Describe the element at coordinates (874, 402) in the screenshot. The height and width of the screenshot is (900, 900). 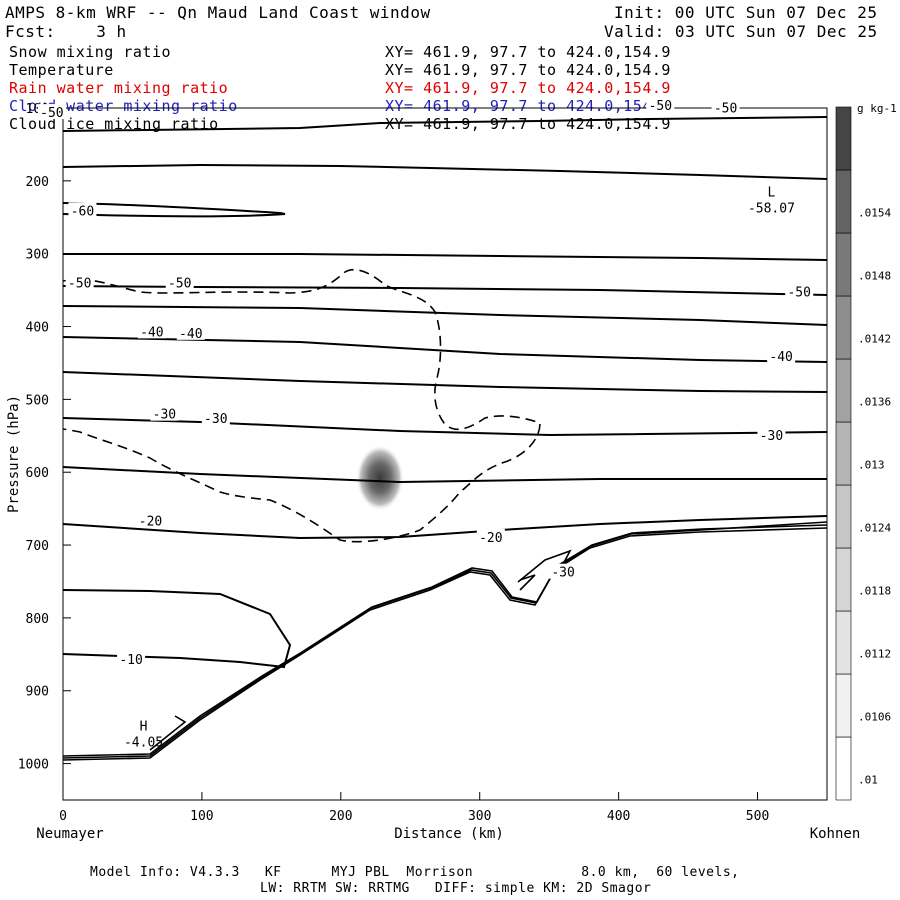
I see `colorbar-level: .0136` at that location.